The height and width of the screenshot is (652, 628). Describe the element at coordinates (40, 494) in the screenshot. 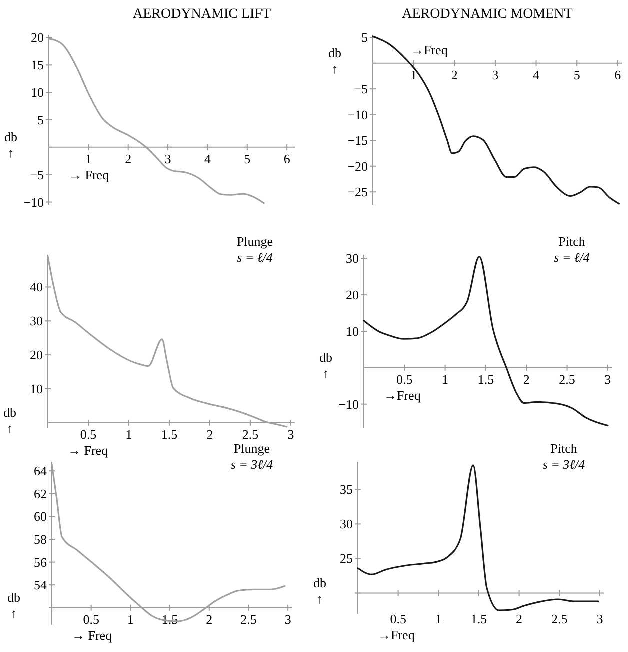

I see `y-tick-label: 62` at that location.